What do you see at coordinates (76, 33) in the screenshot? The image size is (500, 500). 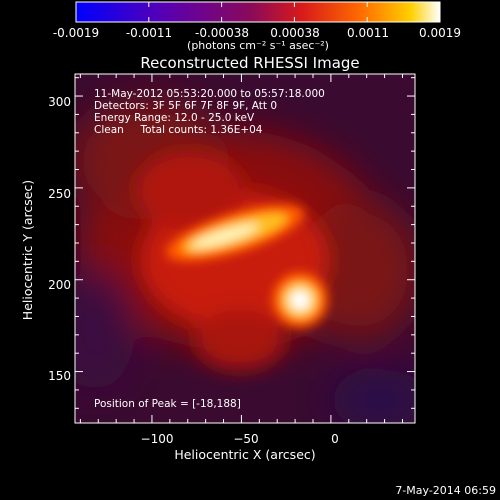 I see `colorbar-tick-label-0: -0.0019` at bounding box center [76, 33].